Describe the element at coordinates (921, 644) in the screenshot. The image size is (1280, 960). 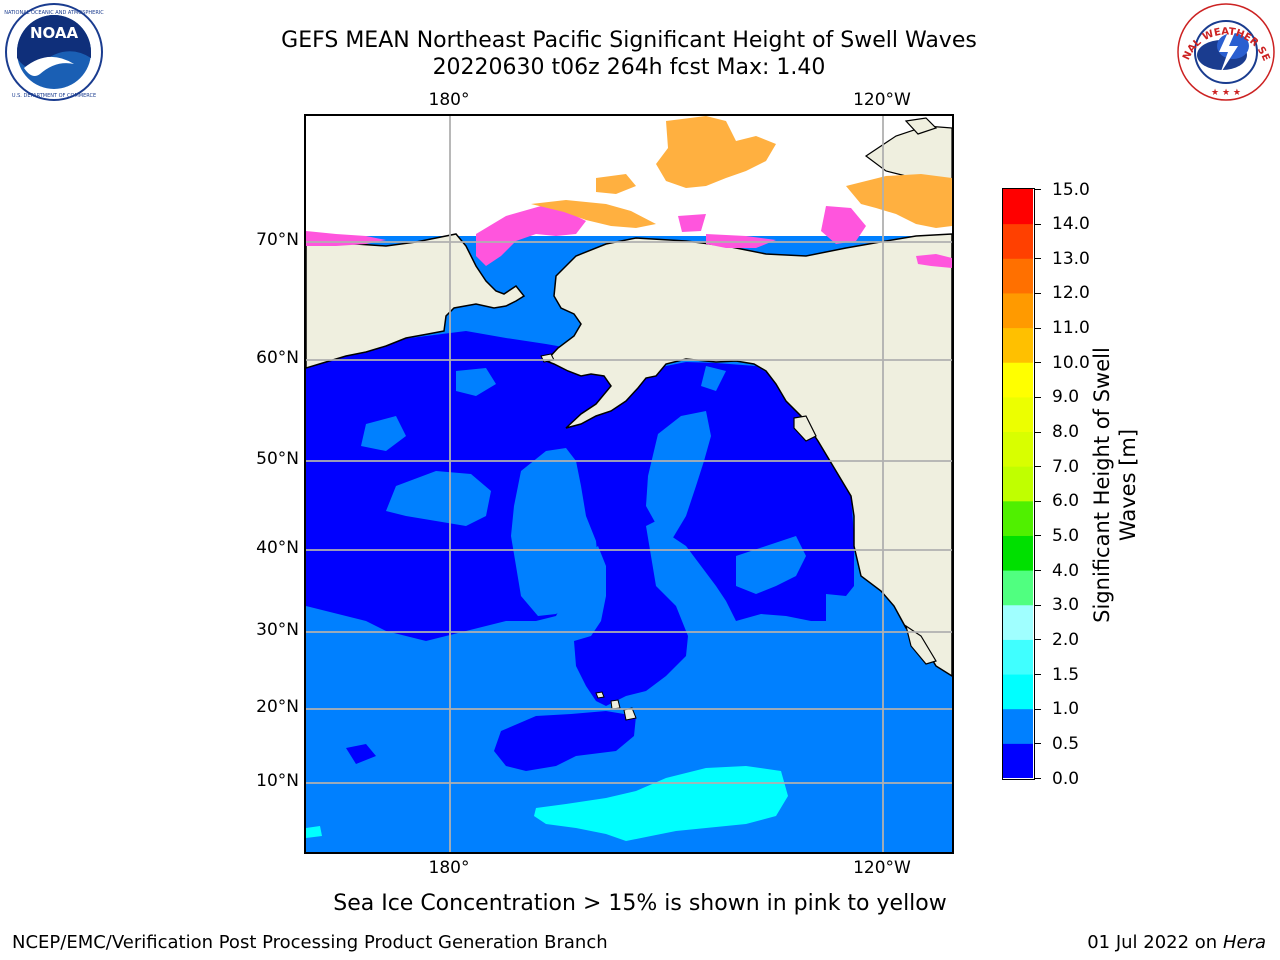
I see `land-baja` at that location.